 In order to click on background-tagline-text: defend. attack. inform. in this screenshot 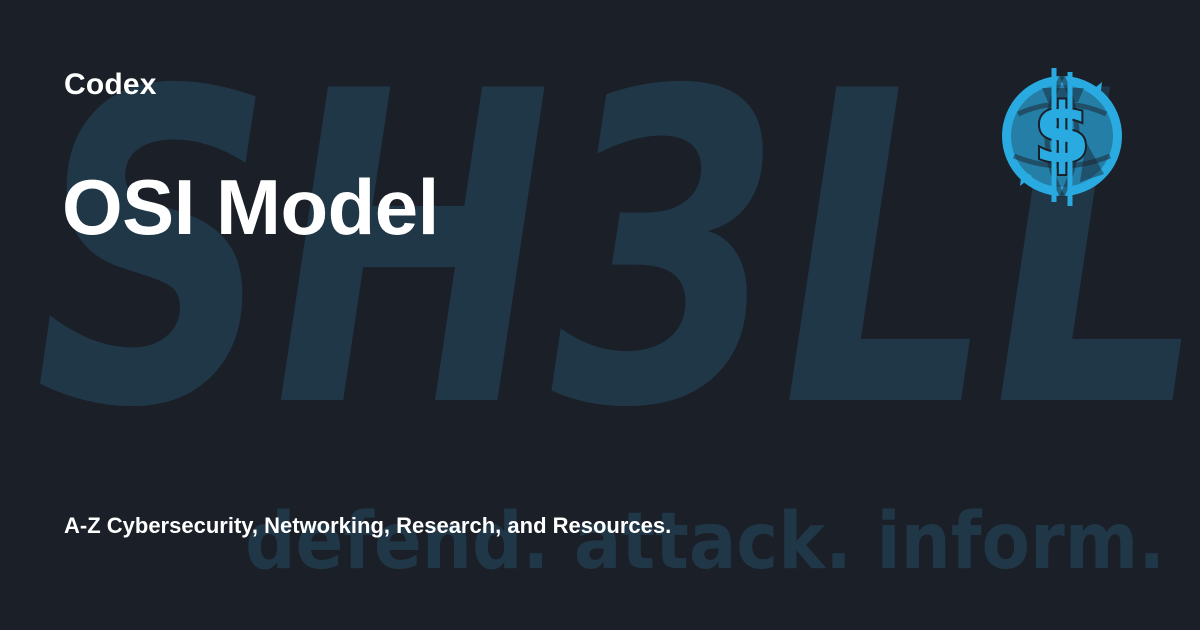, I will do `click(705, 542)`.